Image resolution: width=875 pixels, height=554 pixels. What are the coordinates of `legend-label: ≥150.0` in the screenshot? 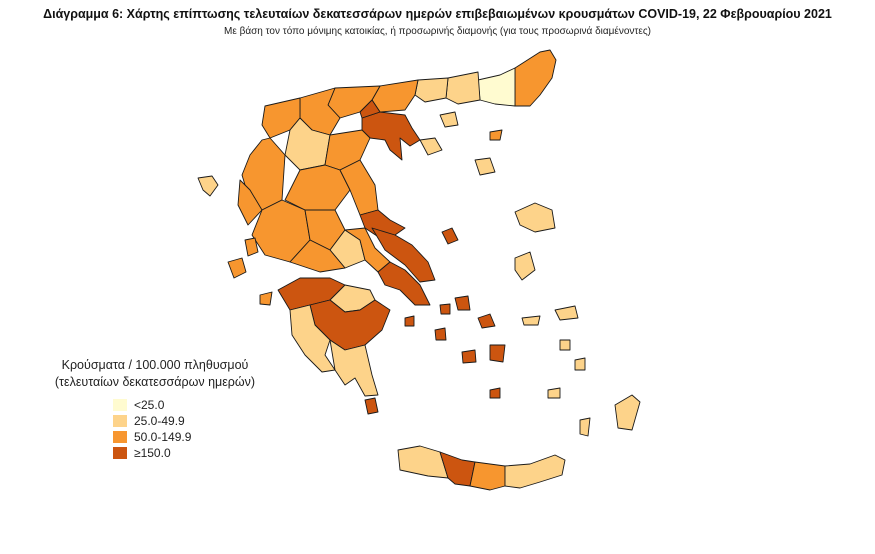 It's located at (152, 453).